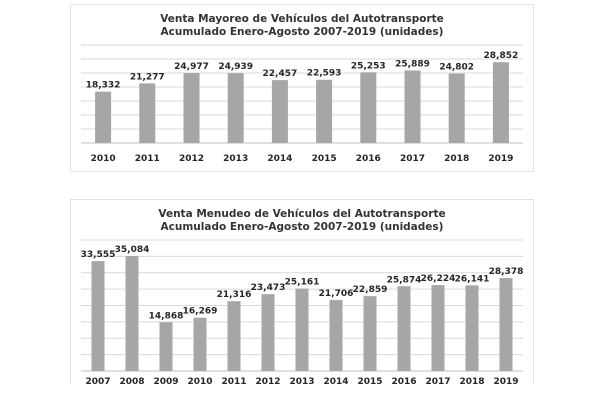 The height and width of the screenshot is (400, 600). Describe the element at coordinates (166, 316) in the screenshot. I see `menudeo-data-label: 14,868` at that location.